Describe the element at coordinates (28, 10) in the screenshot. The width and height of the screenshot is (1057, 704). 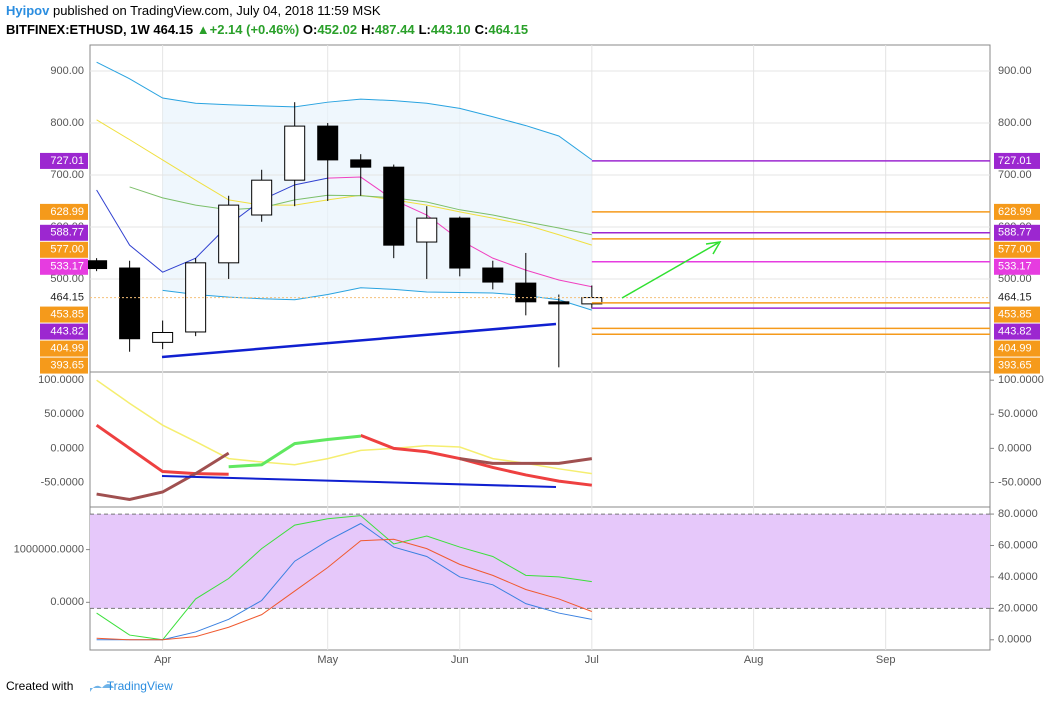
I see `author: Hyipov` at that location.